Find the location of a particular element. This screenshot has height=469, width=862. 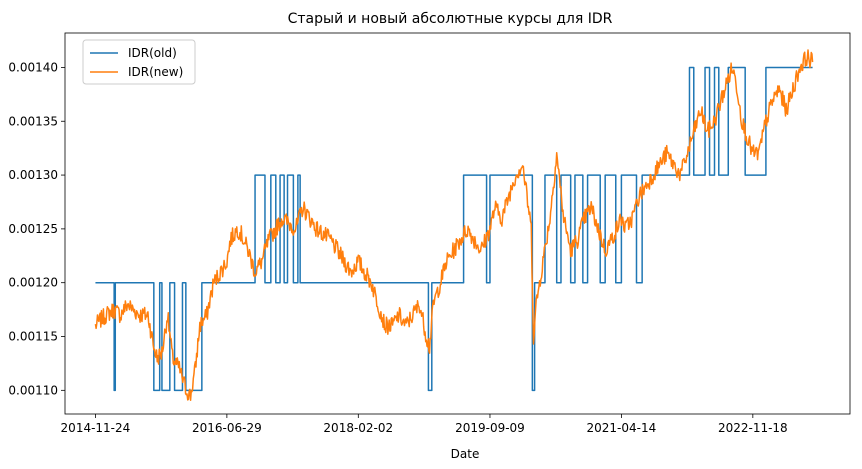

y-tick-label: 0.00125 is located at coordinates (33, 229).